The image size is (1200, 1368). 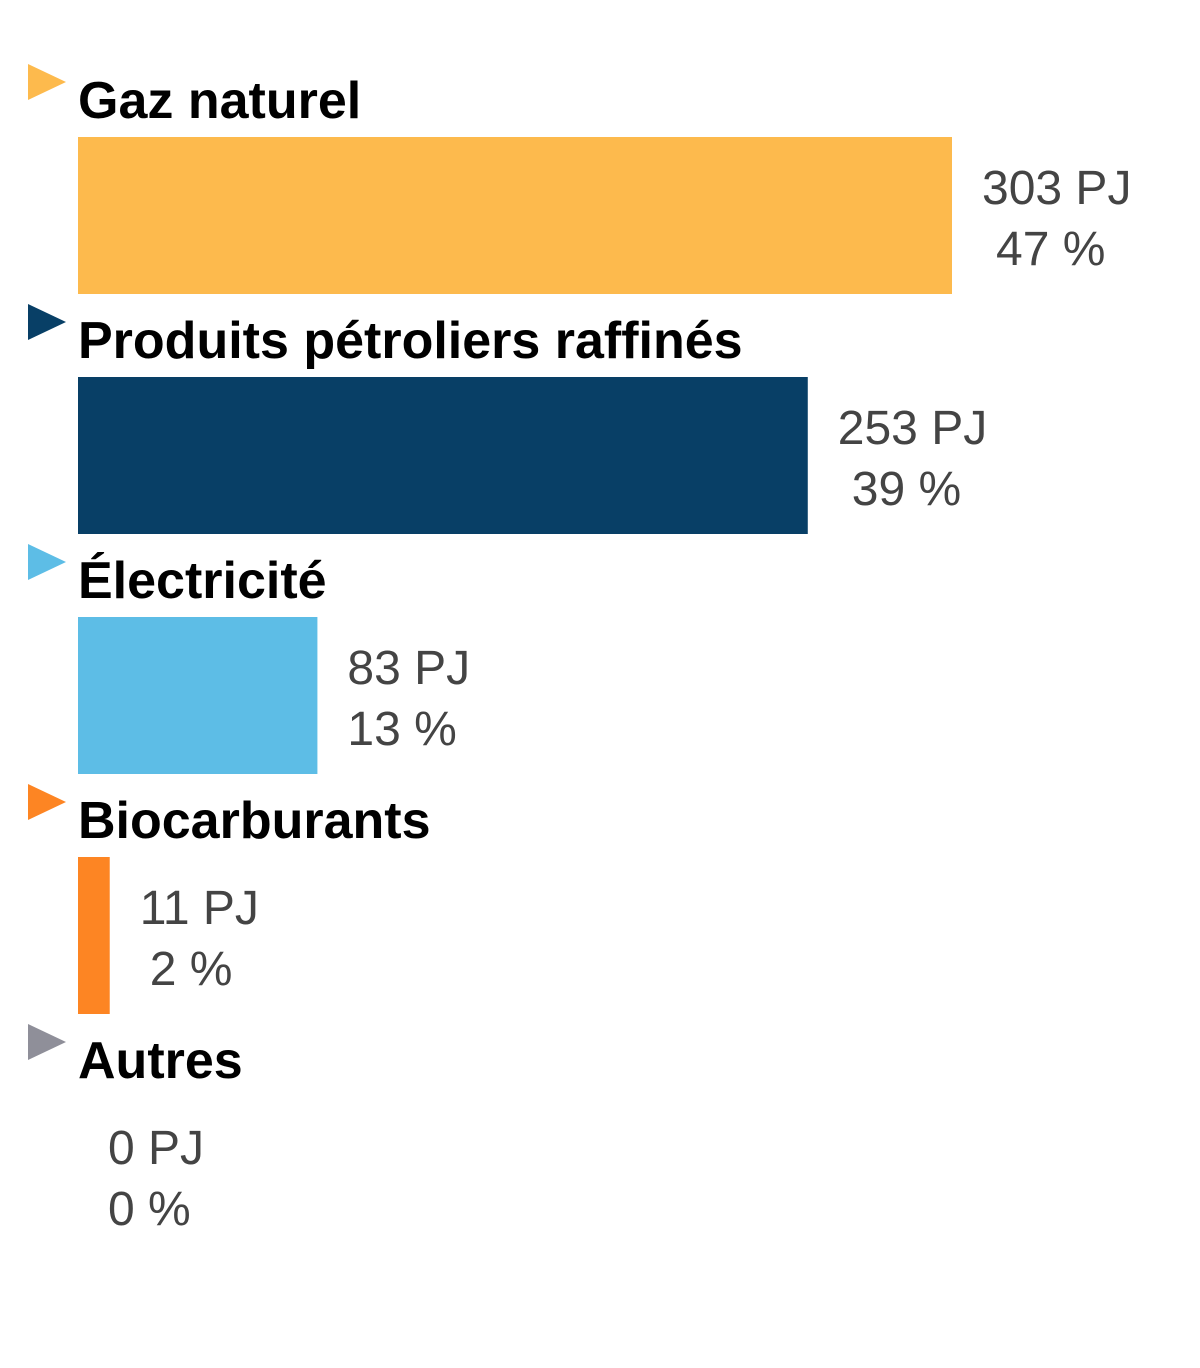 What do you see at coordinates (401, 729) in the screenshot?
I see `percent-label-electricite: 13 %` at bounding box center [401, 729].